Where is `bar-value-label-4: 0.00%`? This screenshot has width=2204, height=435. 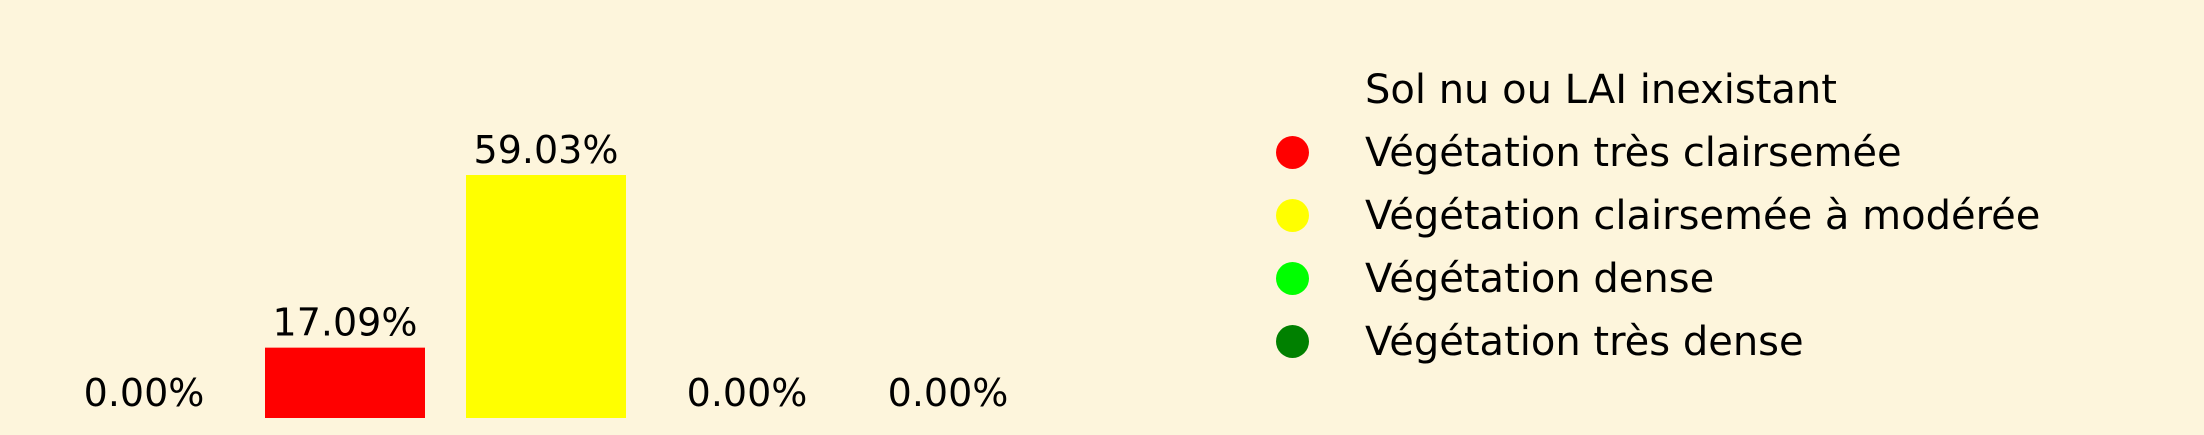
bar-value-label-4: 0.00% is located at coordinates (747, 393).